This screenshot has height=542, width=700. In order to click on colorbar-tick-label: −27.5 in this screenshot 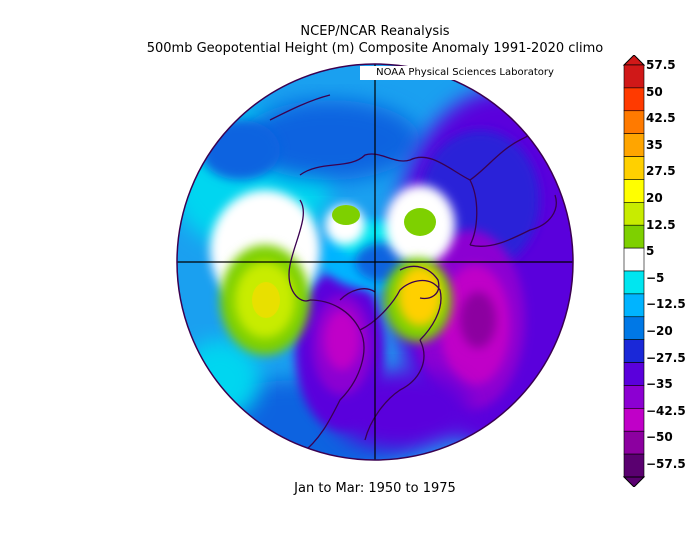, I will do `click(666, 357)`.